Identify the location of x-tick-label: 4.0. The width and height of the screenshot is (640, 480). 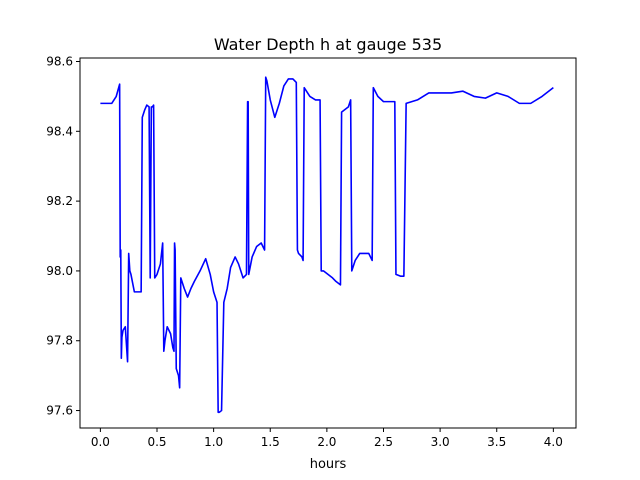
(553, 442).